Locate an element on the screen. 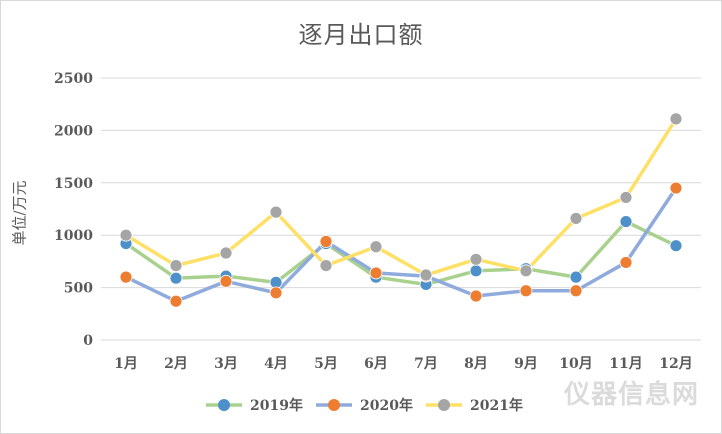  y-tick-label: 2500 is located at coordinates (73, 79).